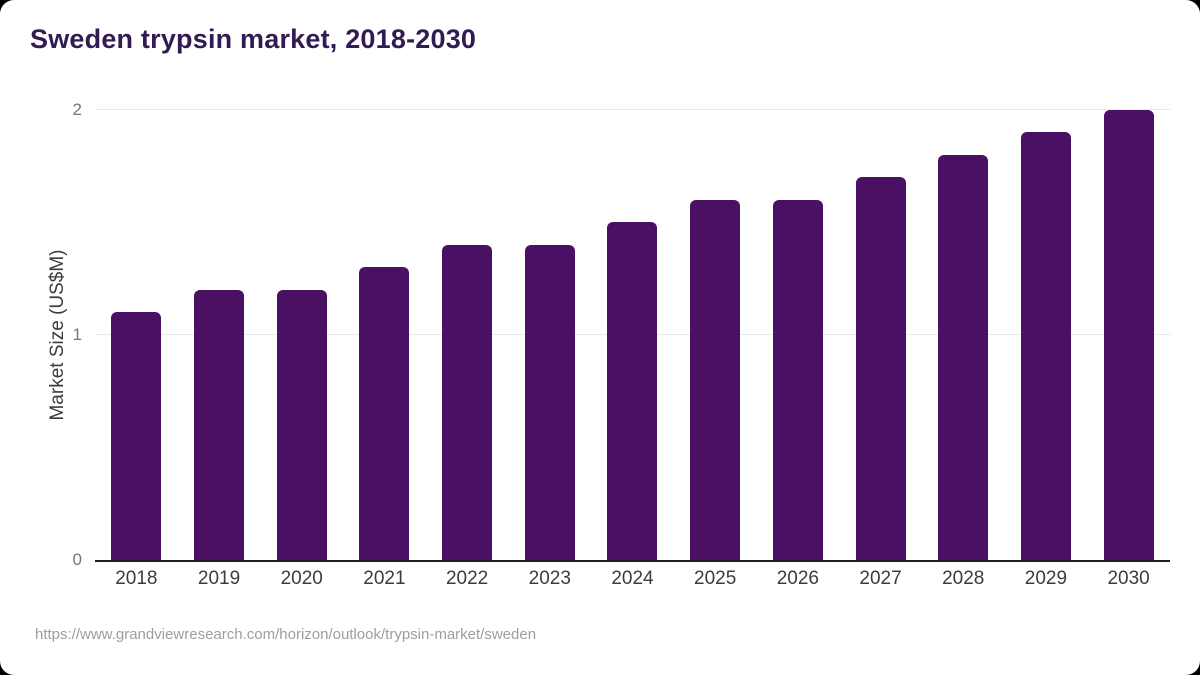  What do you see at coordinates (549, 578) in the screenshot?
I see `x-label-2023: 2023` at bounding box center [549, 578].